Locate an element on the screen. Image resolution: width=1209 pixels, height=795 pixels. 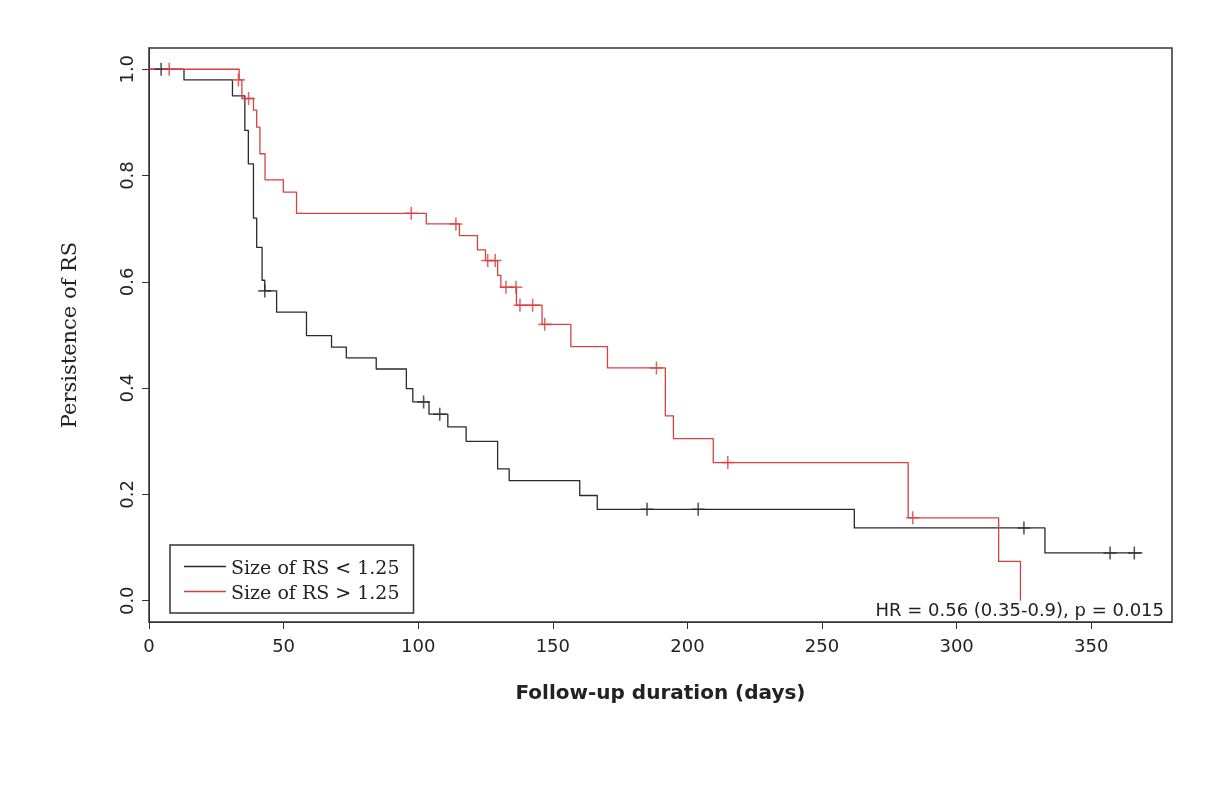
x-tick-label: 50 is located at coordinates (284, 645).